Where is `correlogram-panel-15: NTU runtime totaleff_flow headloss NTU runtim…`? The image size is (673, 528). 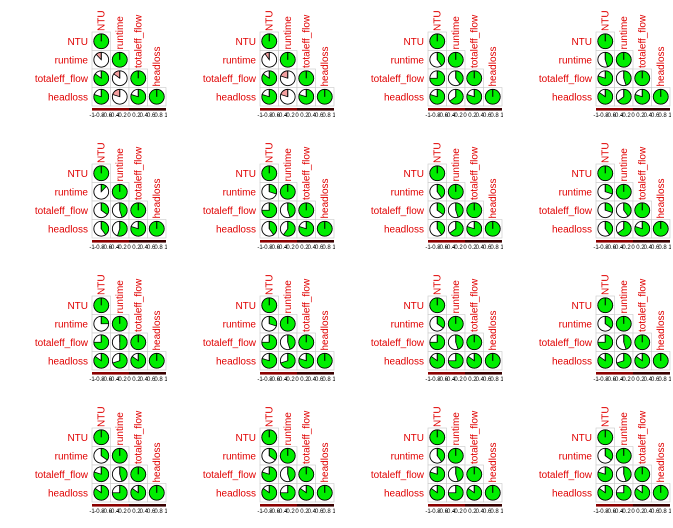 correlogram-panel-15: NTU runtime totaleff_flow headloss NTU runtim… is located at coordinates (437, 460).